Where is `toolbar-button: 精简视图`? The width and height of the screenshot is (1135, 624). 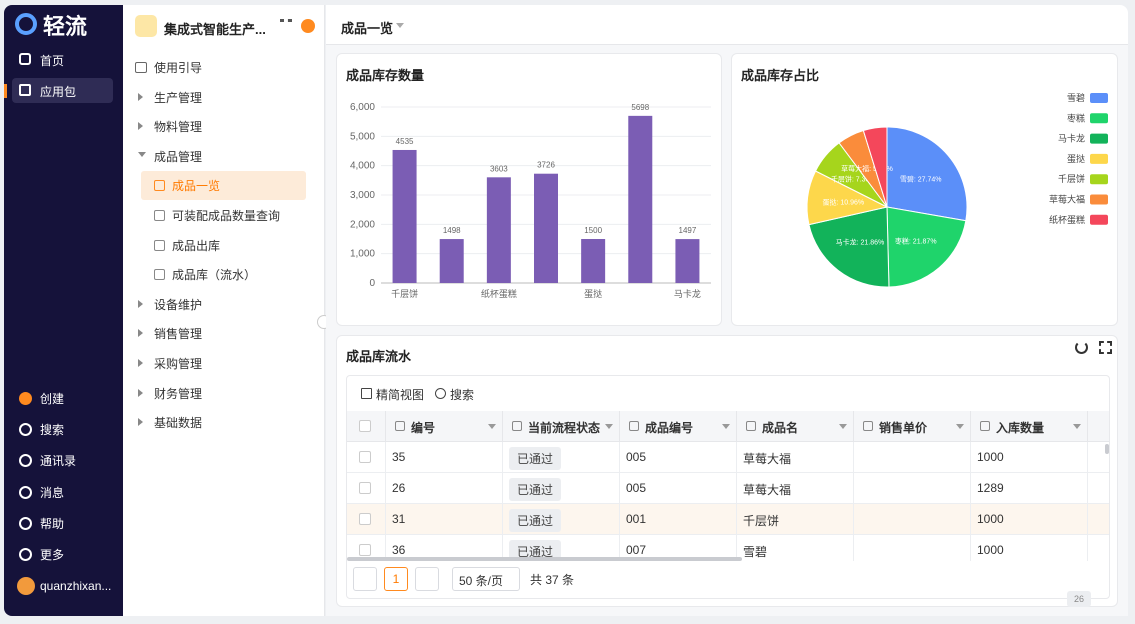 toolbar-button: 精简视图 is located at coordinates (400, 395).